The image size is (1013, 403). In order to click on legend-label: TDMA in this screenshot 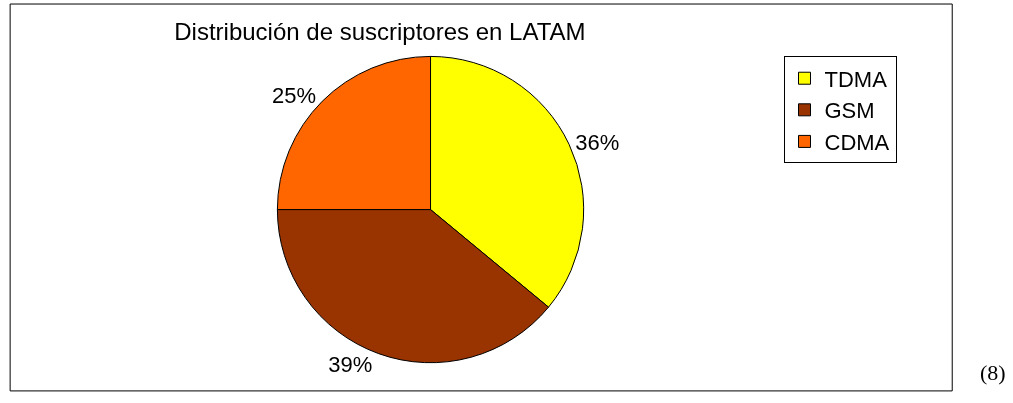, I will do `click(856, 79)`.